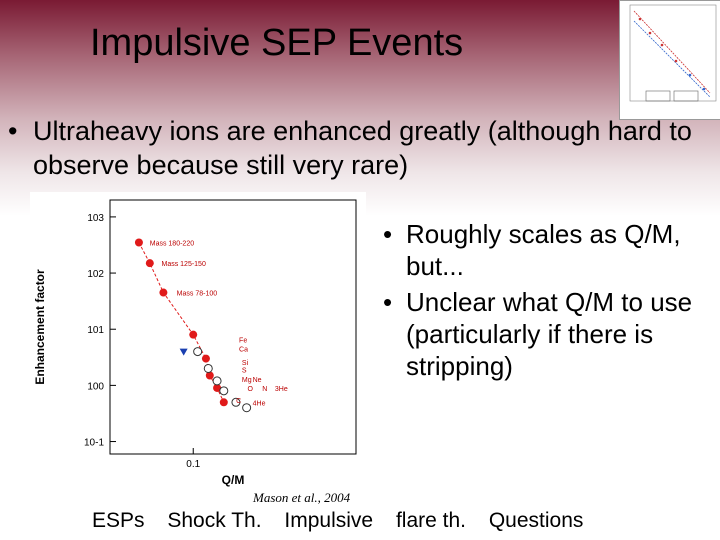 This screenshot has height=540, width=720. What do you see at coordinates (430, 520) in the screenshot?
I see `nav-link-flare-theory: flare th.` at bounding box center [430, 520].